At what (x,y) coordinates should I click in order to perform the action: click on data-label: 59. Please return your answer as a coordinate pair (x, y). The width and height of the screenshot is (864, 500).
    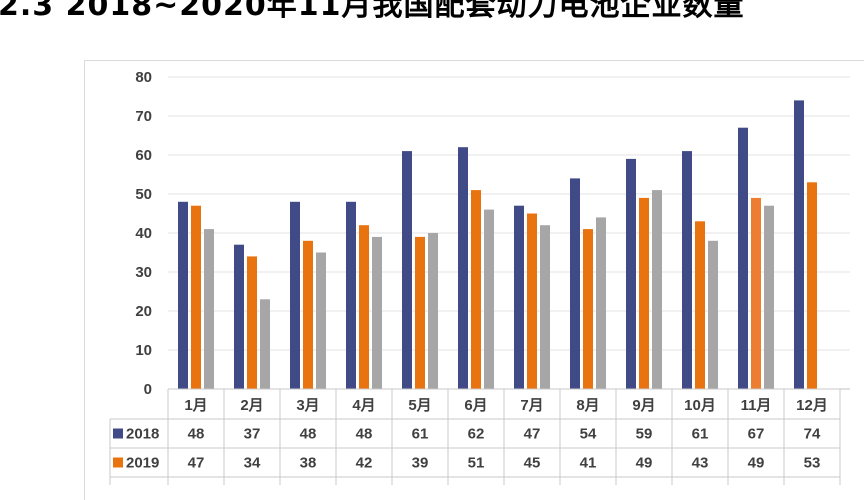
    Looking at the image, I should click on (644, 434).